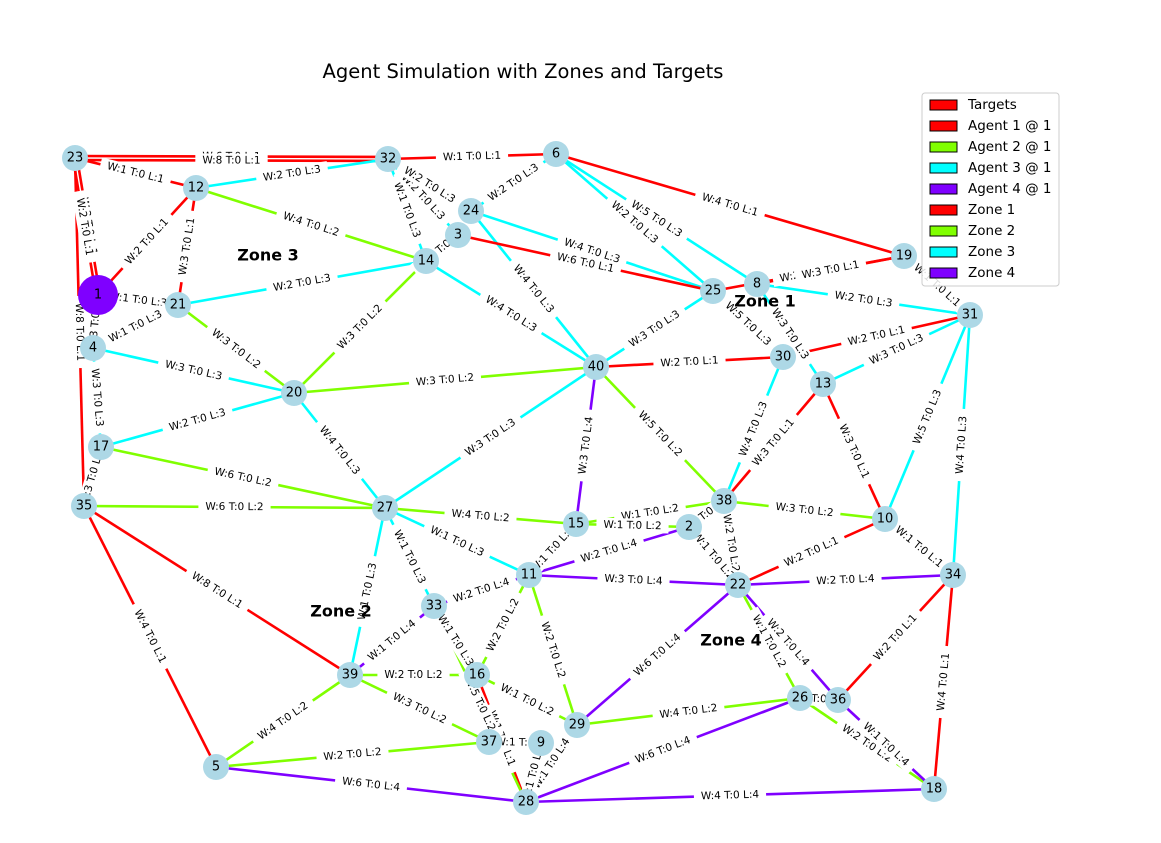 The height and width of the screenshot is (843, 1161). I want to click on edge-label: W:2 T:0 L:3, so click(291, 173).